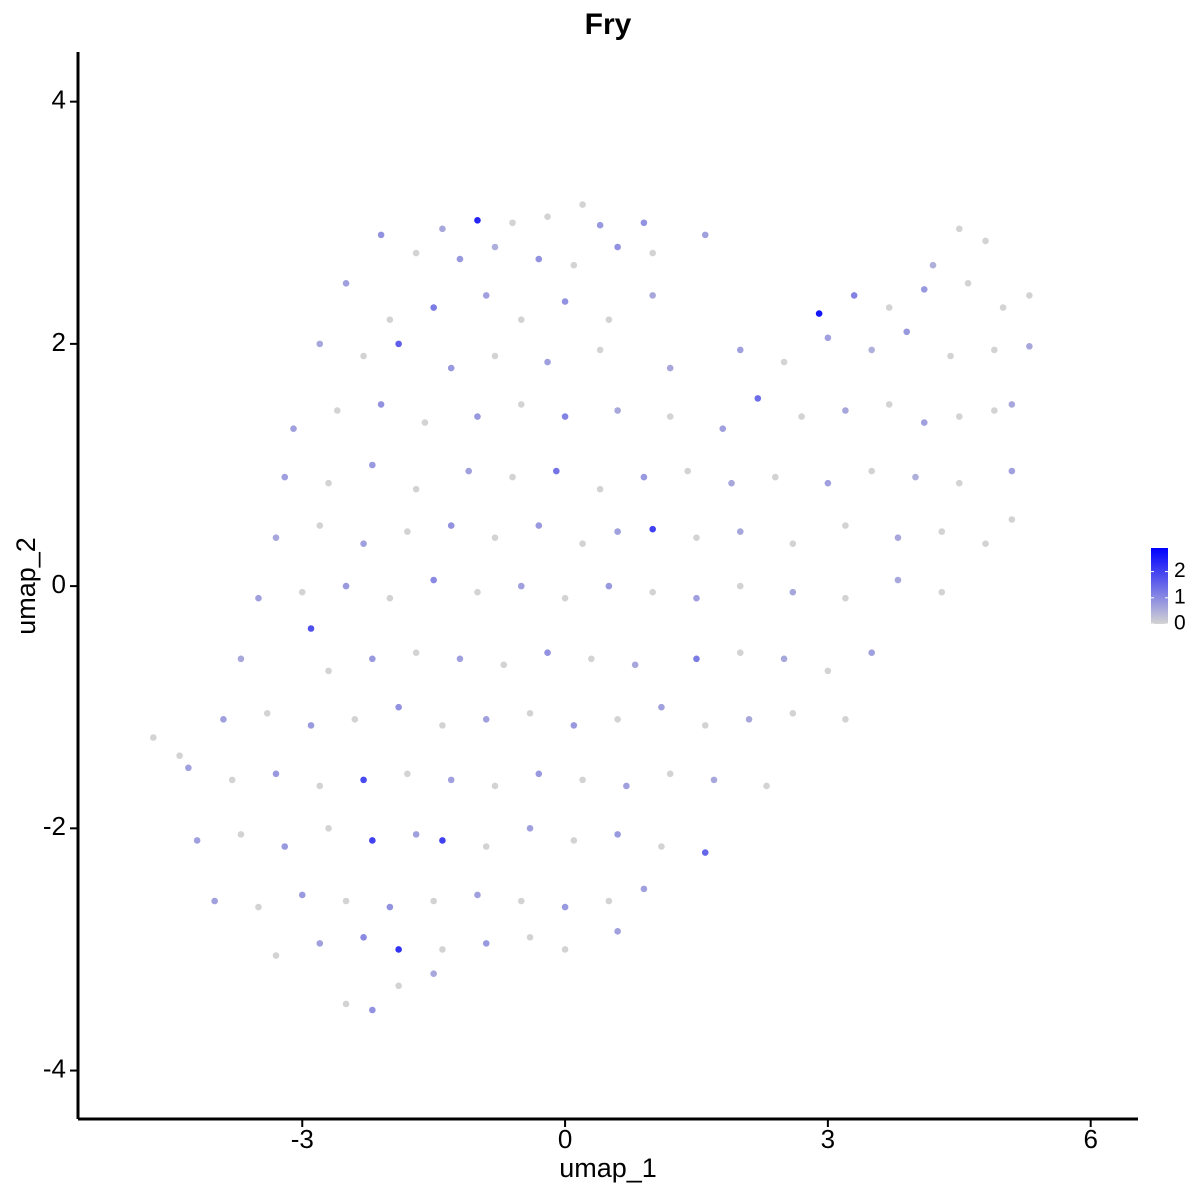 This screenshot has width=1200, height=1200. I want to click on x-tick-label: 0, so click(565, 1139).